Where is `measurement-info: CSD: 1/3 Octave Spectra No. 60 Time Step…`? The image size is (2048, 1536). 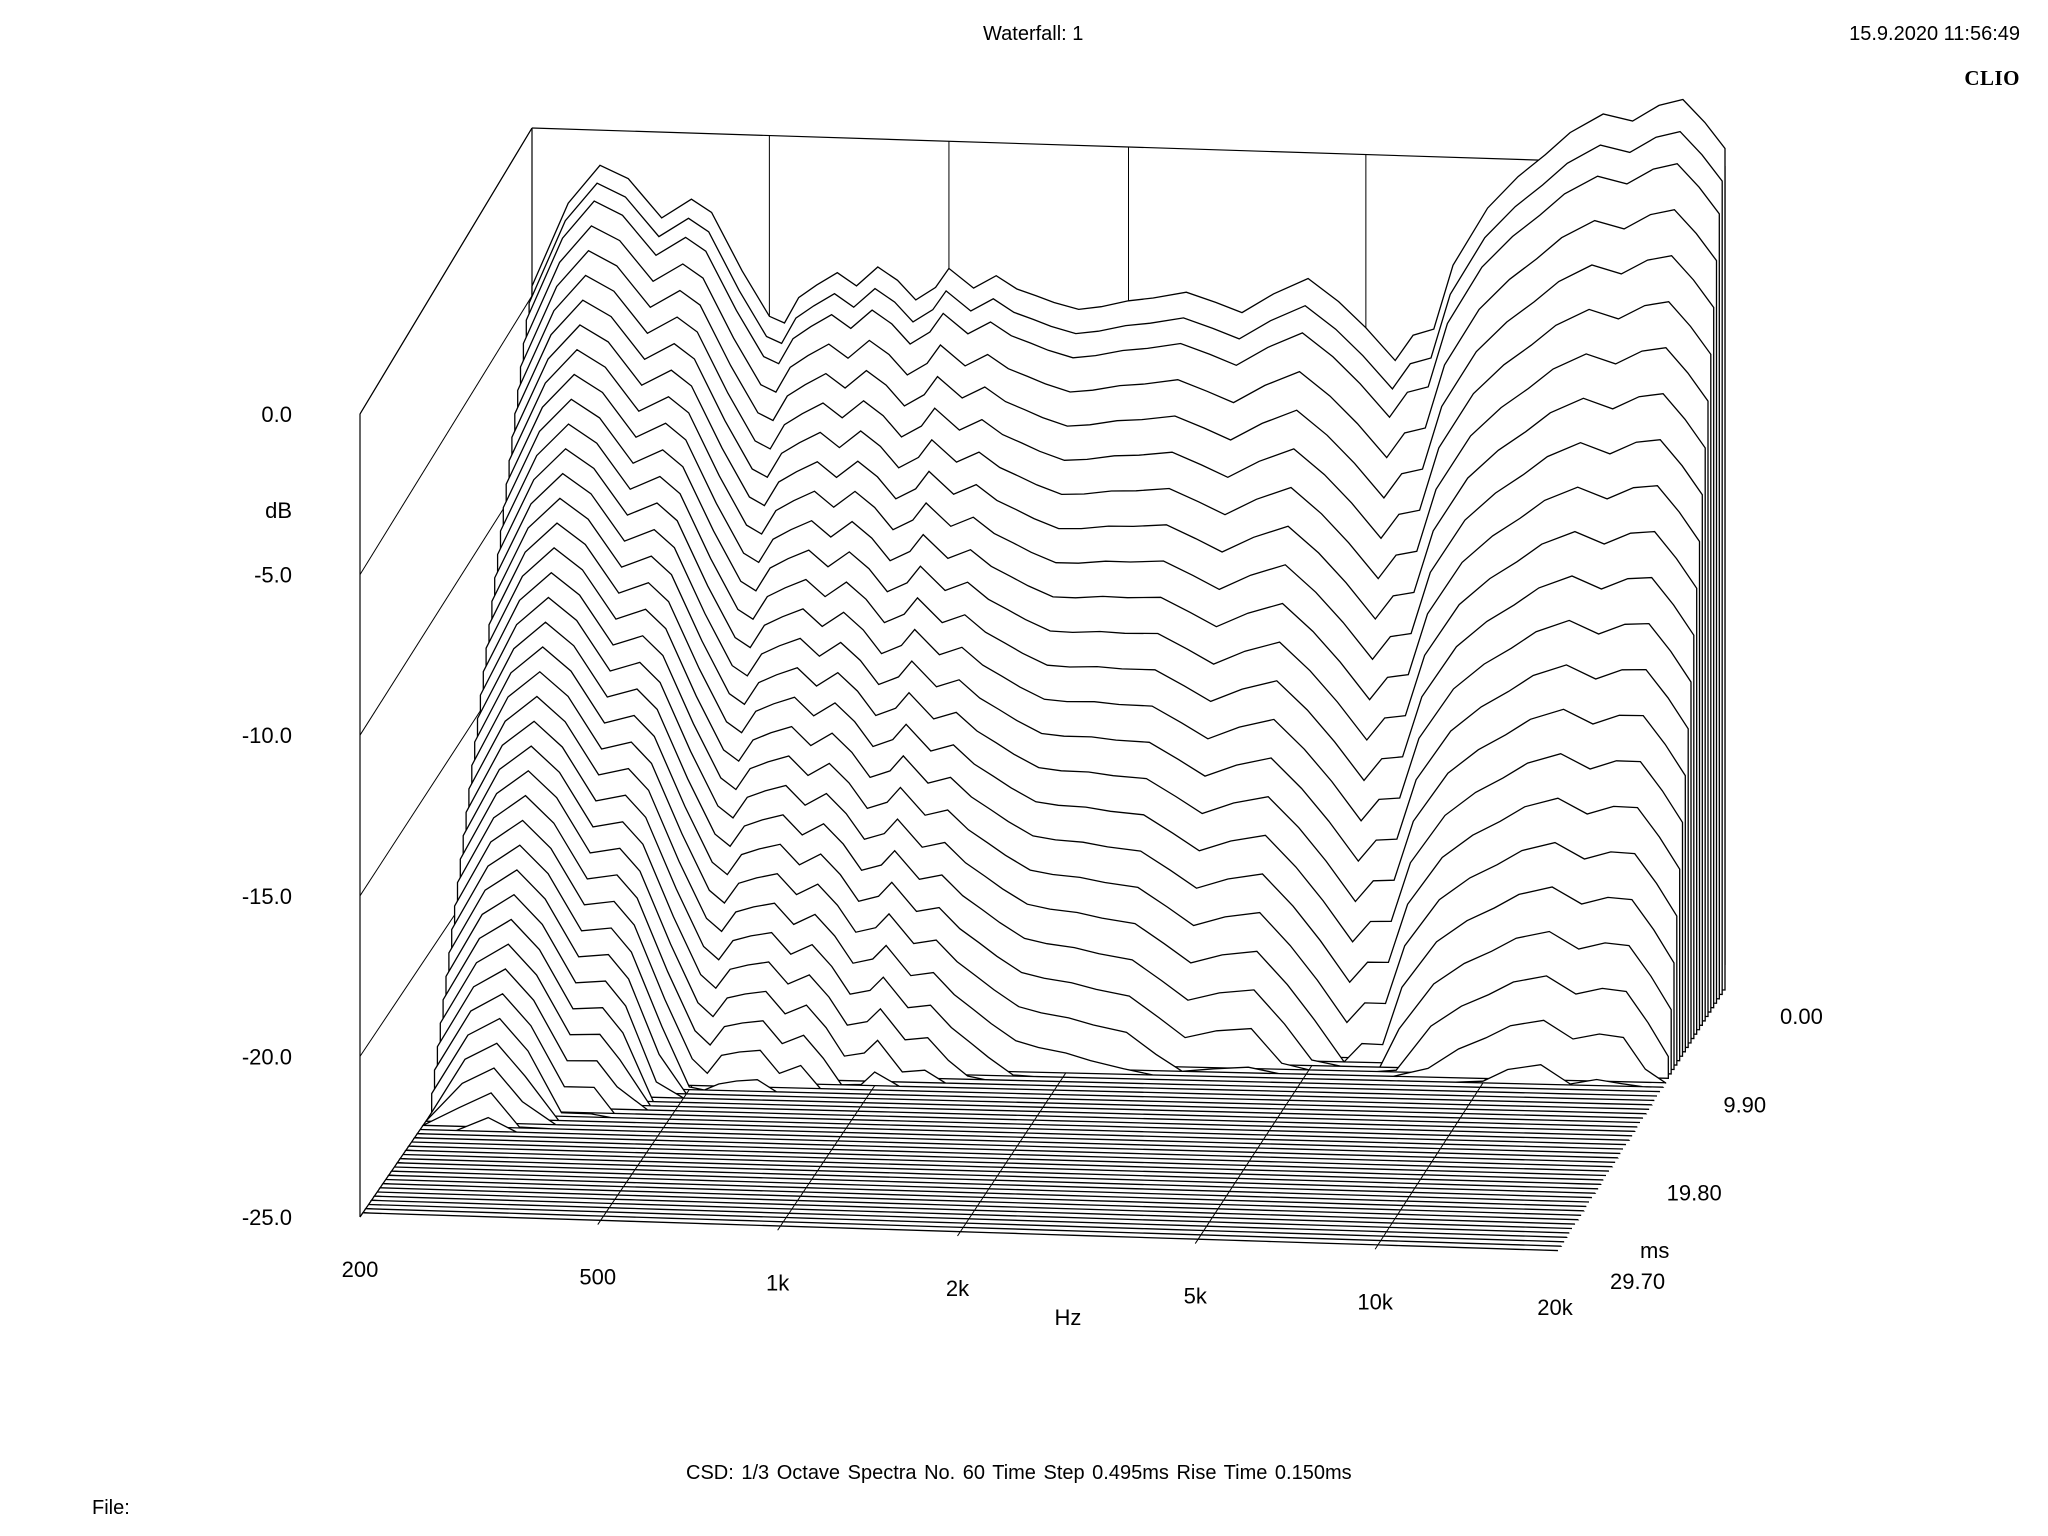
measurement-info: CSD: 1/3 Octave Spectra No. 60 Time Step… is located at coordinates (1019, 1473).